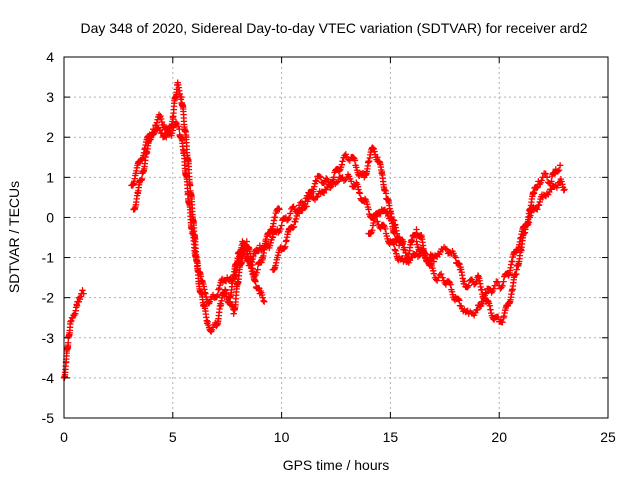  I want to click on x-tick-label: 5, so click(173, 437).